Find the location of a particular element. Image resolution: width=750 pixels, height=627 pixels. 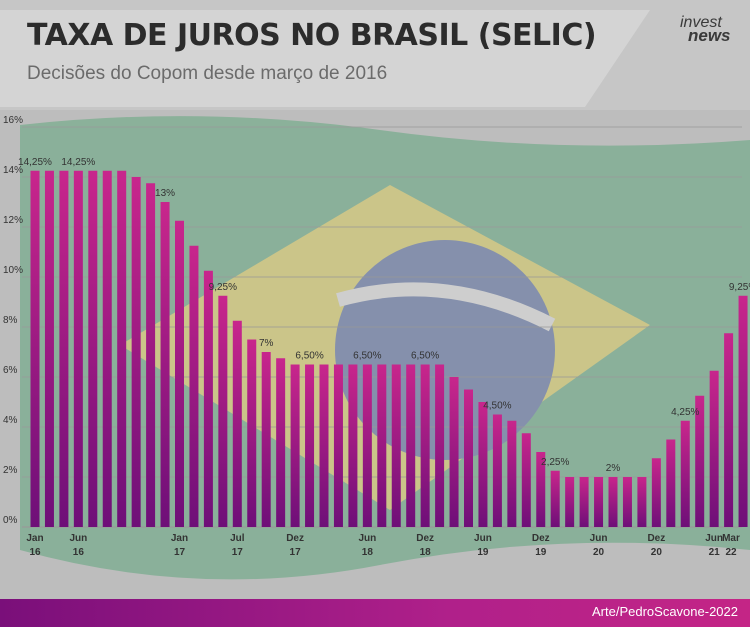

footer-bar: Arte/PedroScavone-2022 is located at coordinates (375, 613).